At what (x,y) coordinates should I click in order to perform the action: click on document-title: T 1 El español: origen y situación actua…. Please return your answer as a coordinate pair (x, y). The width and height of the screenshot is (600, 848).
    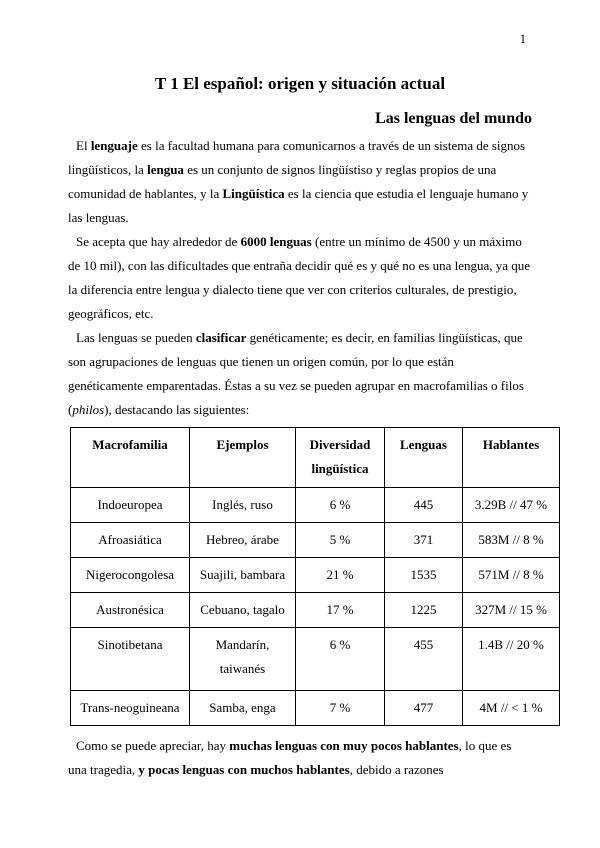
    Looking at the image, I should click on (300, 83).